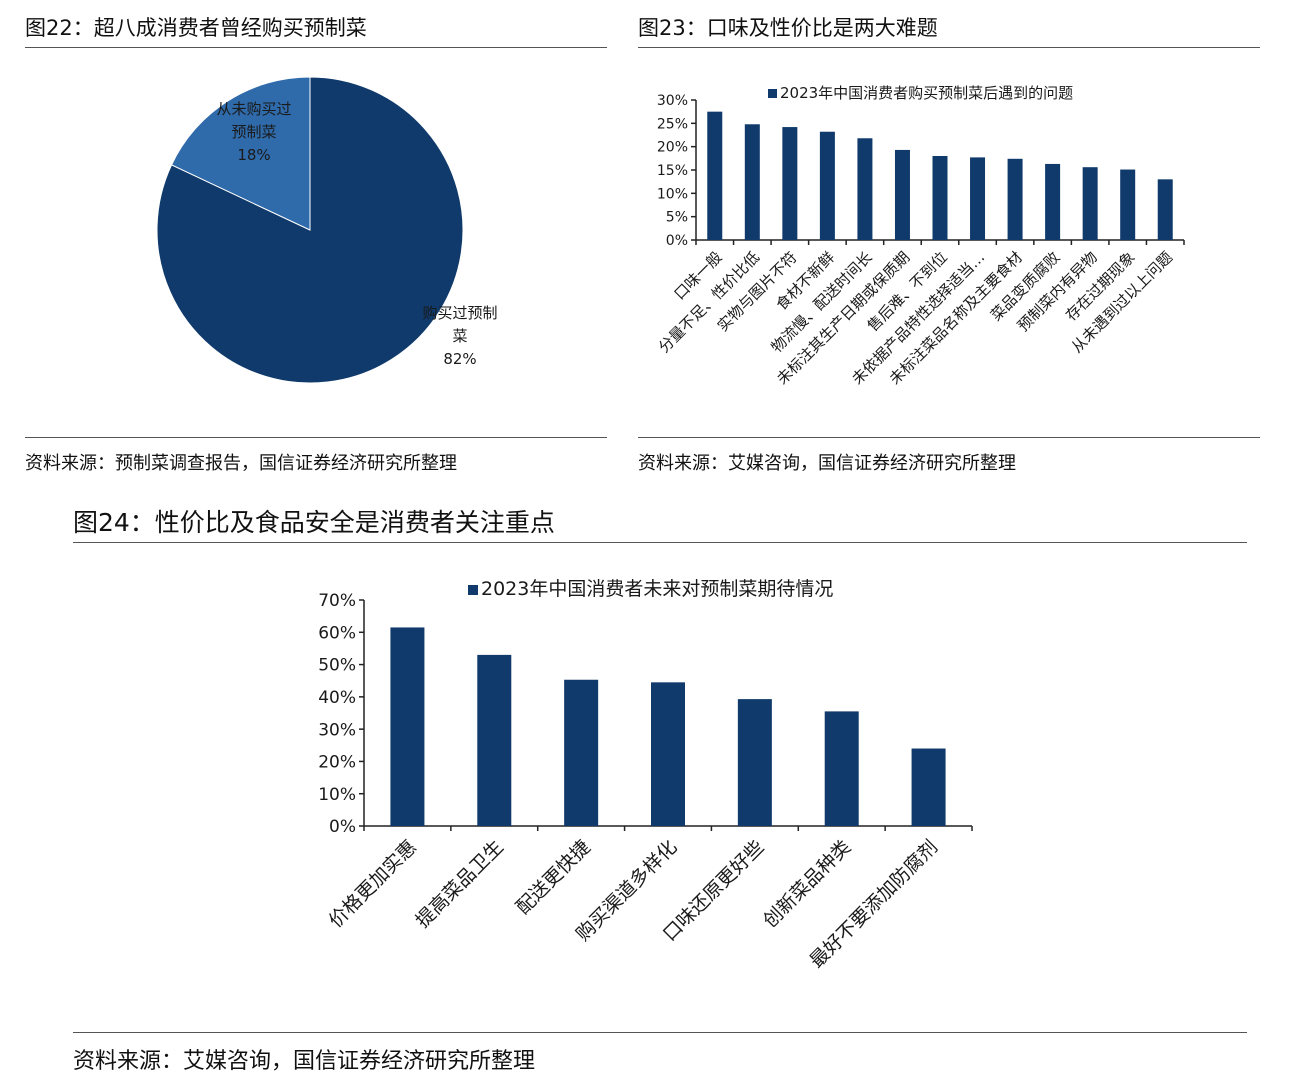 This screenshot has width=1290, height=1080. I want to click on figure-23-bottom-rule, so click(949, 437).